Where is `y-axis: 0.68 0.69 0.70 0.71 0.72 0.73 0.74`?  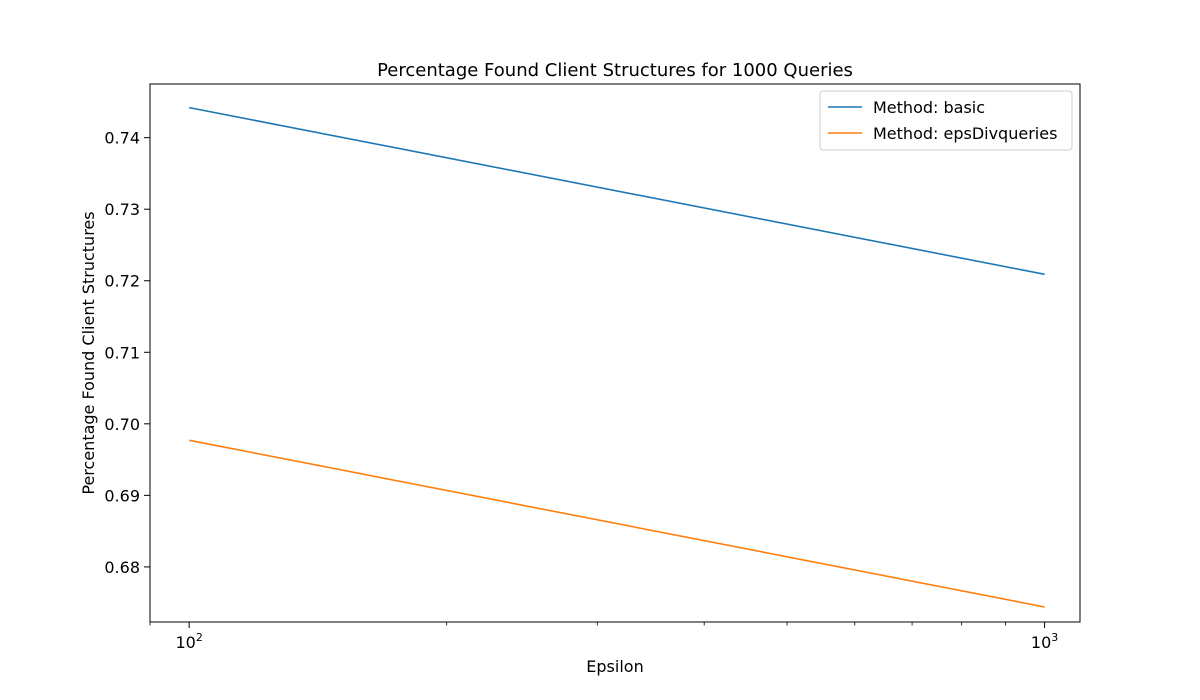 y-axis: 0.68 0.69 0.70 0.71 0.72 0.73 0.74 is located at coordinates (127, 353).